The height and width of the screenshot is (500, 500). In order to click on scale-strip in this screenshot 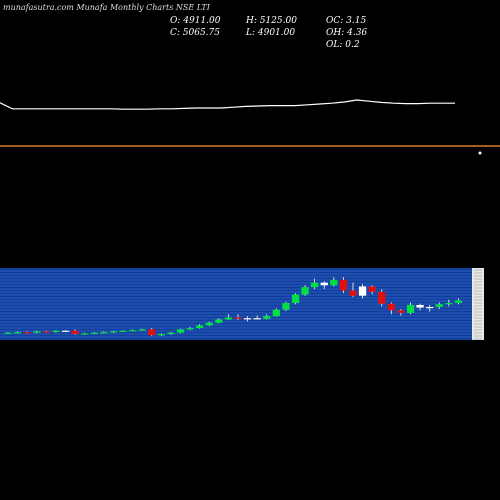, I will do `click(478, 304)`.